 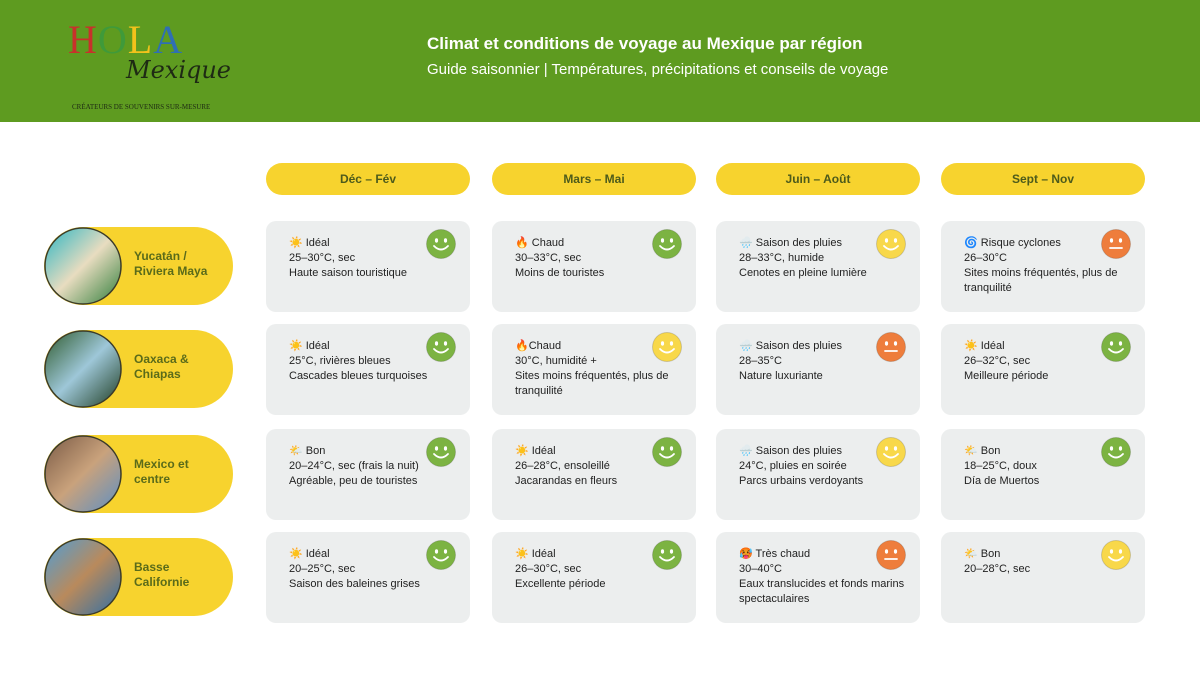 What do you see at coordinates (141, 107) in the screenshot?
I see `logo-tagline: CRÉATEURS DE SOUVENIRS SUR-MESURE` at bounding box center [141, 107].